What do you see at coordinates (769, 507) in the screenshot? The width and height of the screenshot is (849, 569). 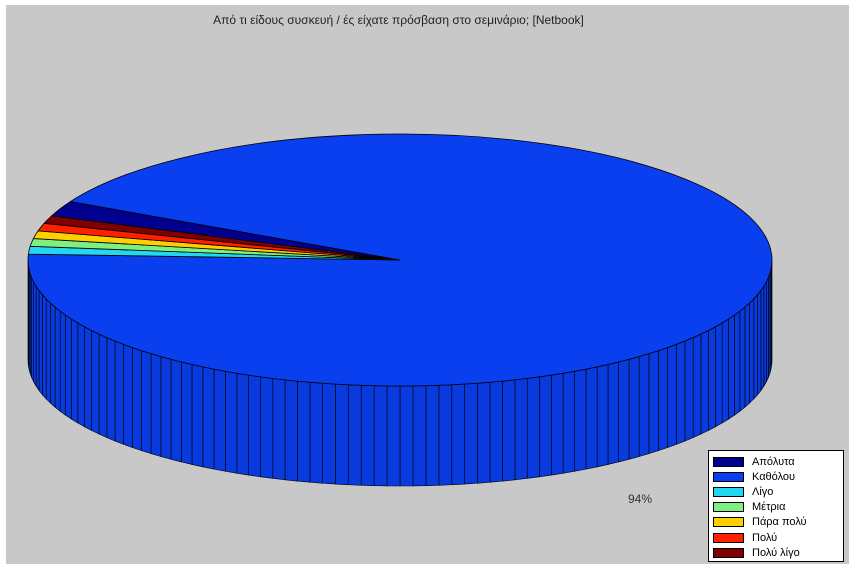 I see `legend-label: Μέτρια` at bounding box center [769, 507].